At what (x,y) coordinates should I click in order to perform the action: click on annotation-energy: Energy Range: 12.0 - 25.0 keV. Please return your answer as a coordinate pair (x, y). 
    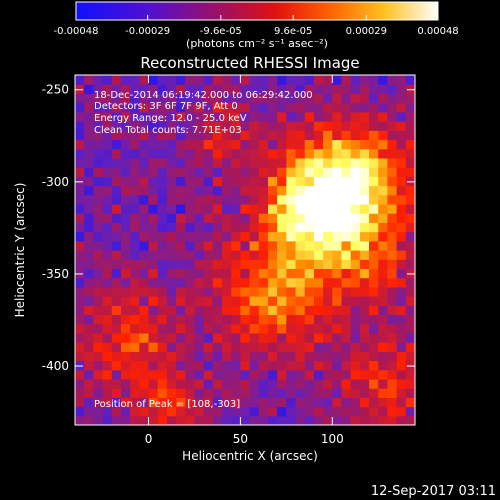
    Looking at the image, I should click on (170, 118).